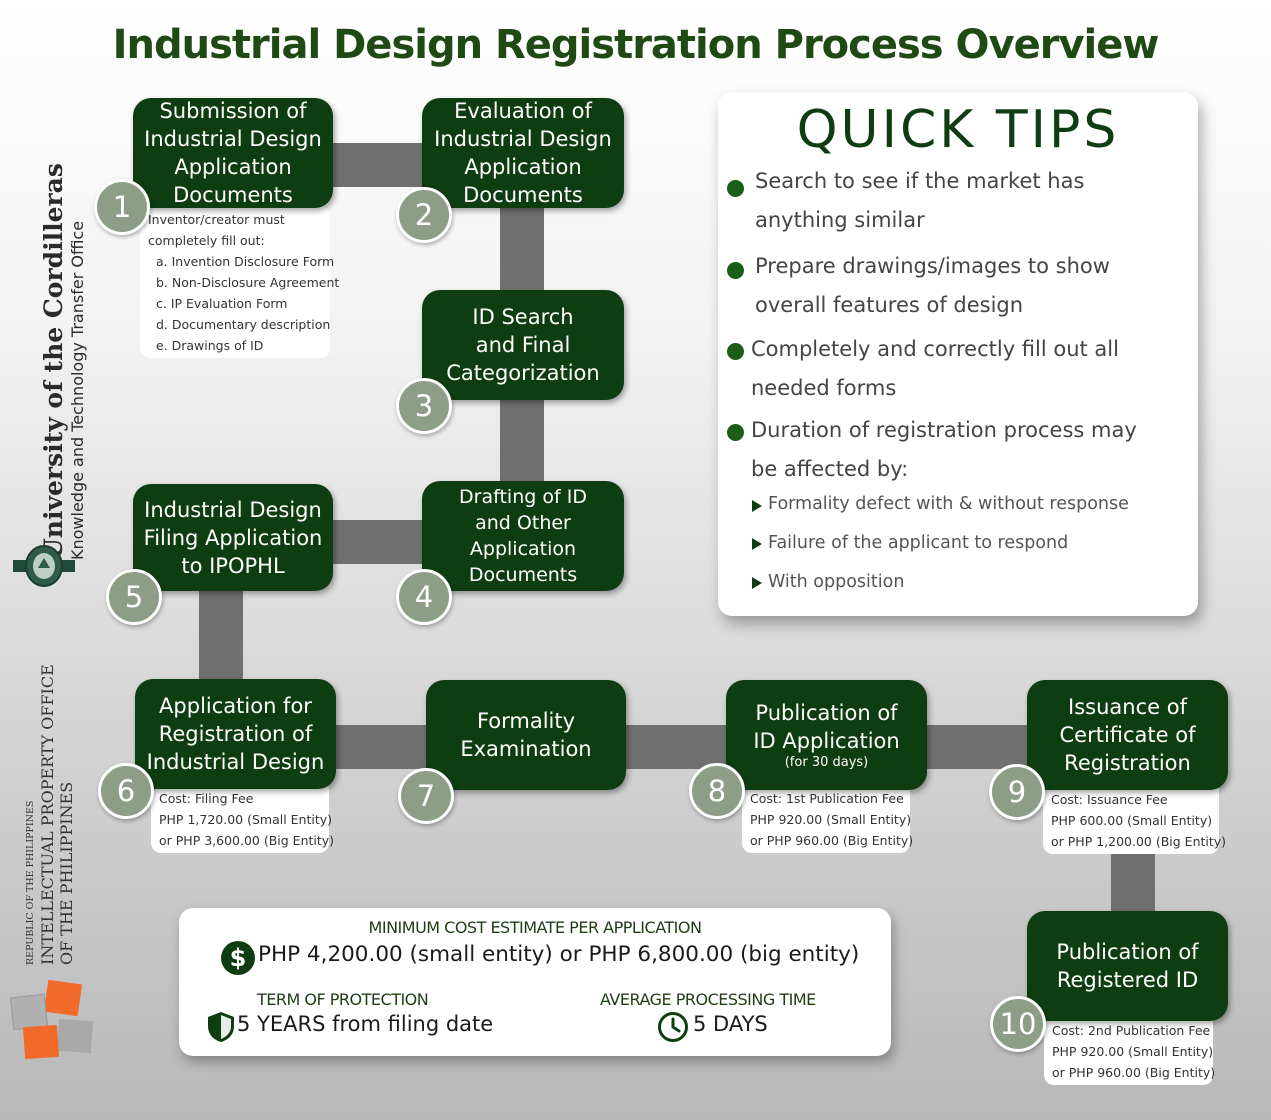  Describe the element at coordinates (210, 345) in the screenshot. I see `note-line: e. Drawings of ID` at that location.